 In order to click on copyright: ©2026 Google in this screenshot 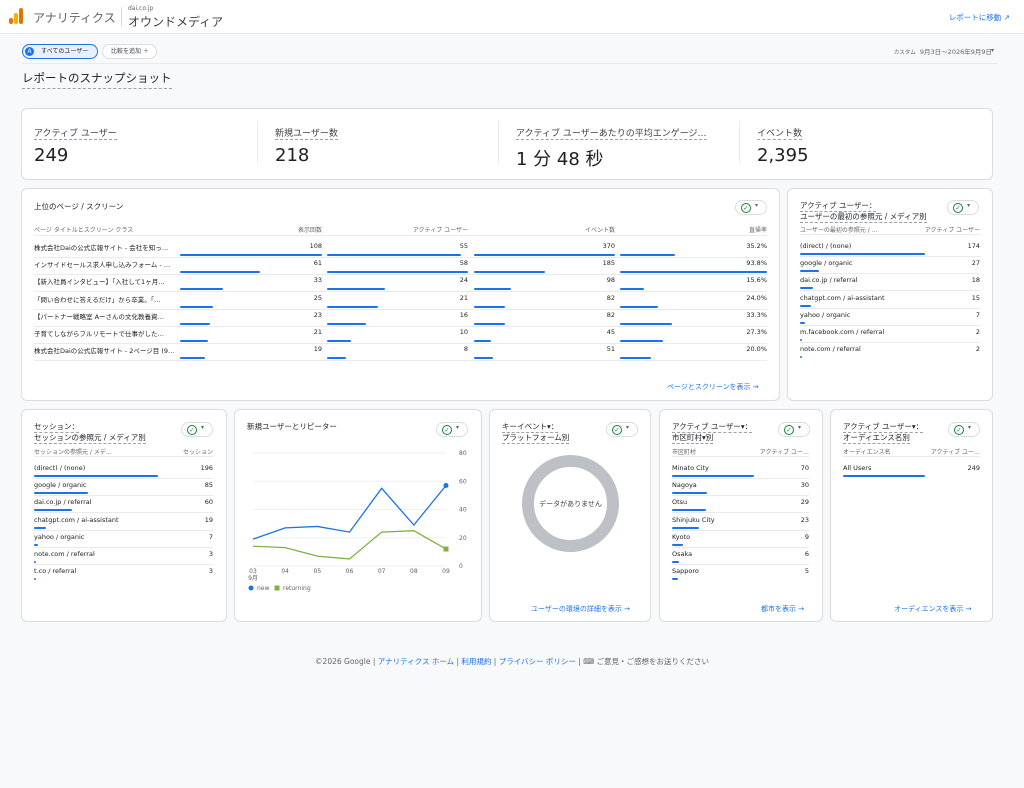, I will do `click(343, 661)`.